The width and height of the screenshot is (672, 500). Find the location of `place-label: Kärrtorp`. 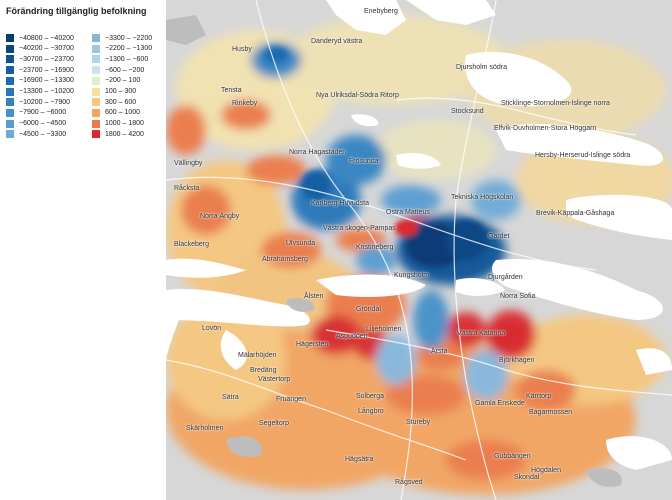

place-label: Kärrtorp is located at coordinates (539, 396).